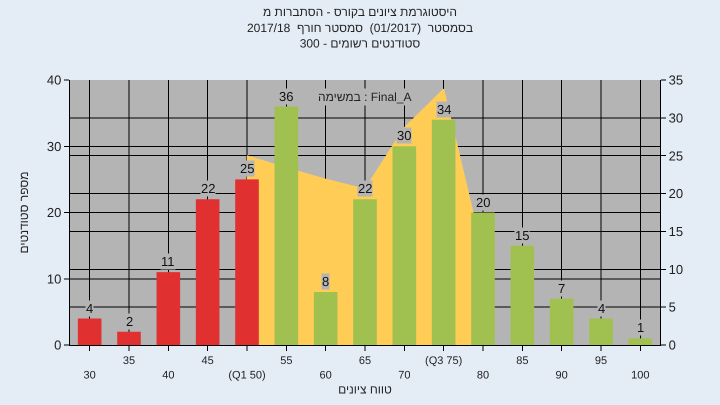 The height and width of the screenshot is (405, 720). I want to click on data-label: 15, so click(522, 235).